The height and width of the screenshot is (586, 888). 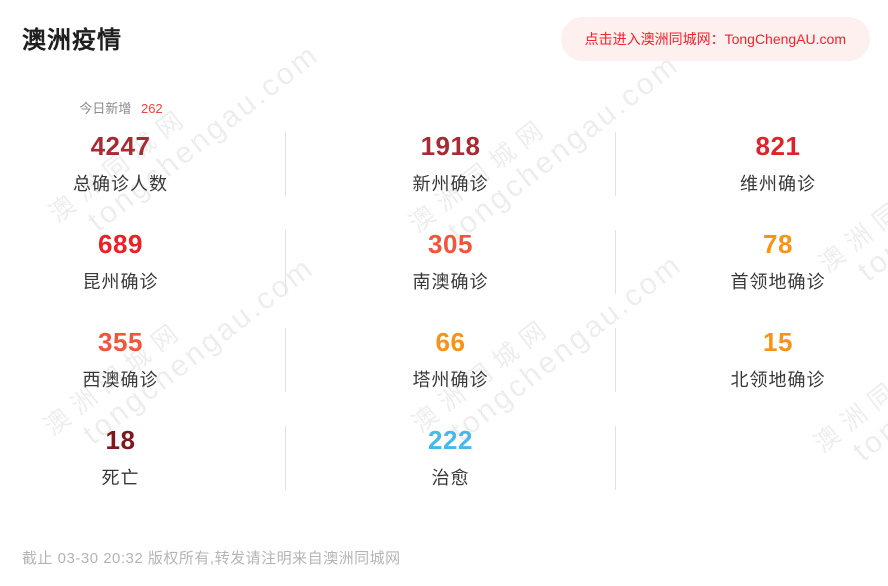 What do you see at coordinates (143, 360) in the screenshot?
I see `stat-wa-confirmed: 355 西澳确诊` at bounding box center [143, 360].